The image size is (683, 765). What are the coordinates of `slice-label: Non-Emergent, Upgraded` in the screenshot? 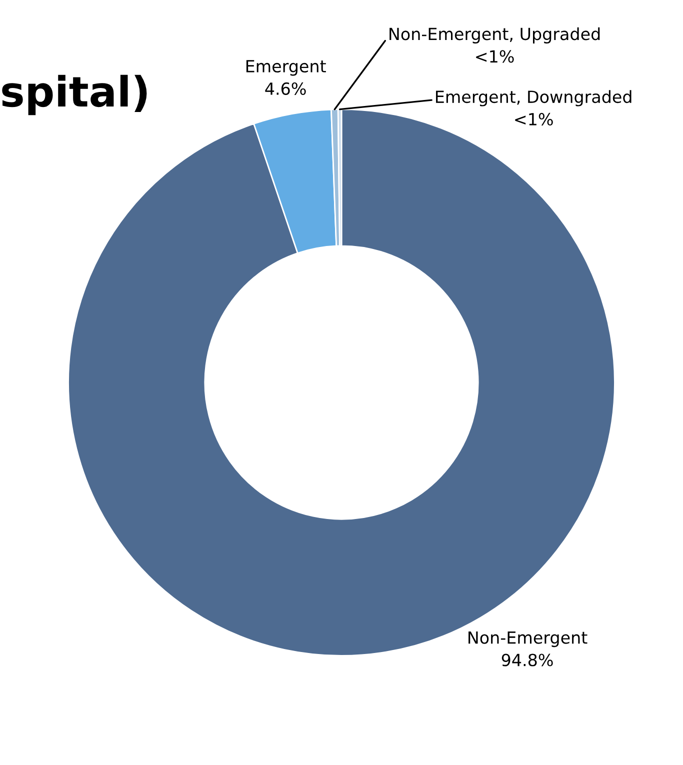 It's located at (495, 35).